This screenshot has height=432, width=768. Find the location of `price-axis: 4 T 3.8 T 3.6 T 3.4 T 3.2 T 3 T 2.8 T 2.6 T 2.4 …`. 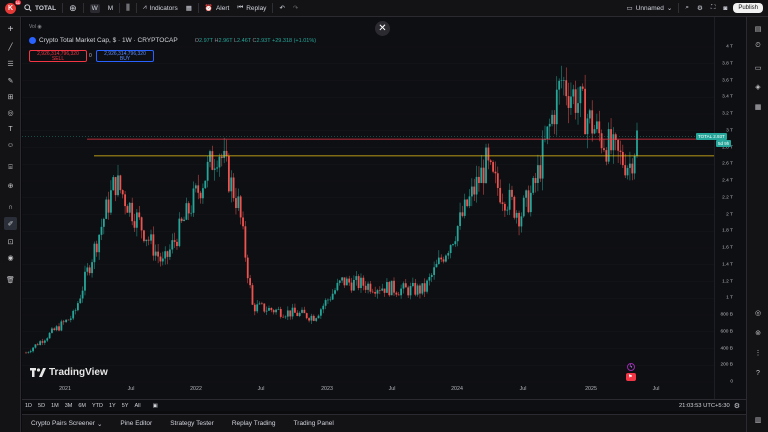

price-axis: 4 T 3.8 T 3.6 T 3.4 T 3.2 T 3 T 2.8 T 2.6 T 2.4 … is located at coordinates (730, 208).